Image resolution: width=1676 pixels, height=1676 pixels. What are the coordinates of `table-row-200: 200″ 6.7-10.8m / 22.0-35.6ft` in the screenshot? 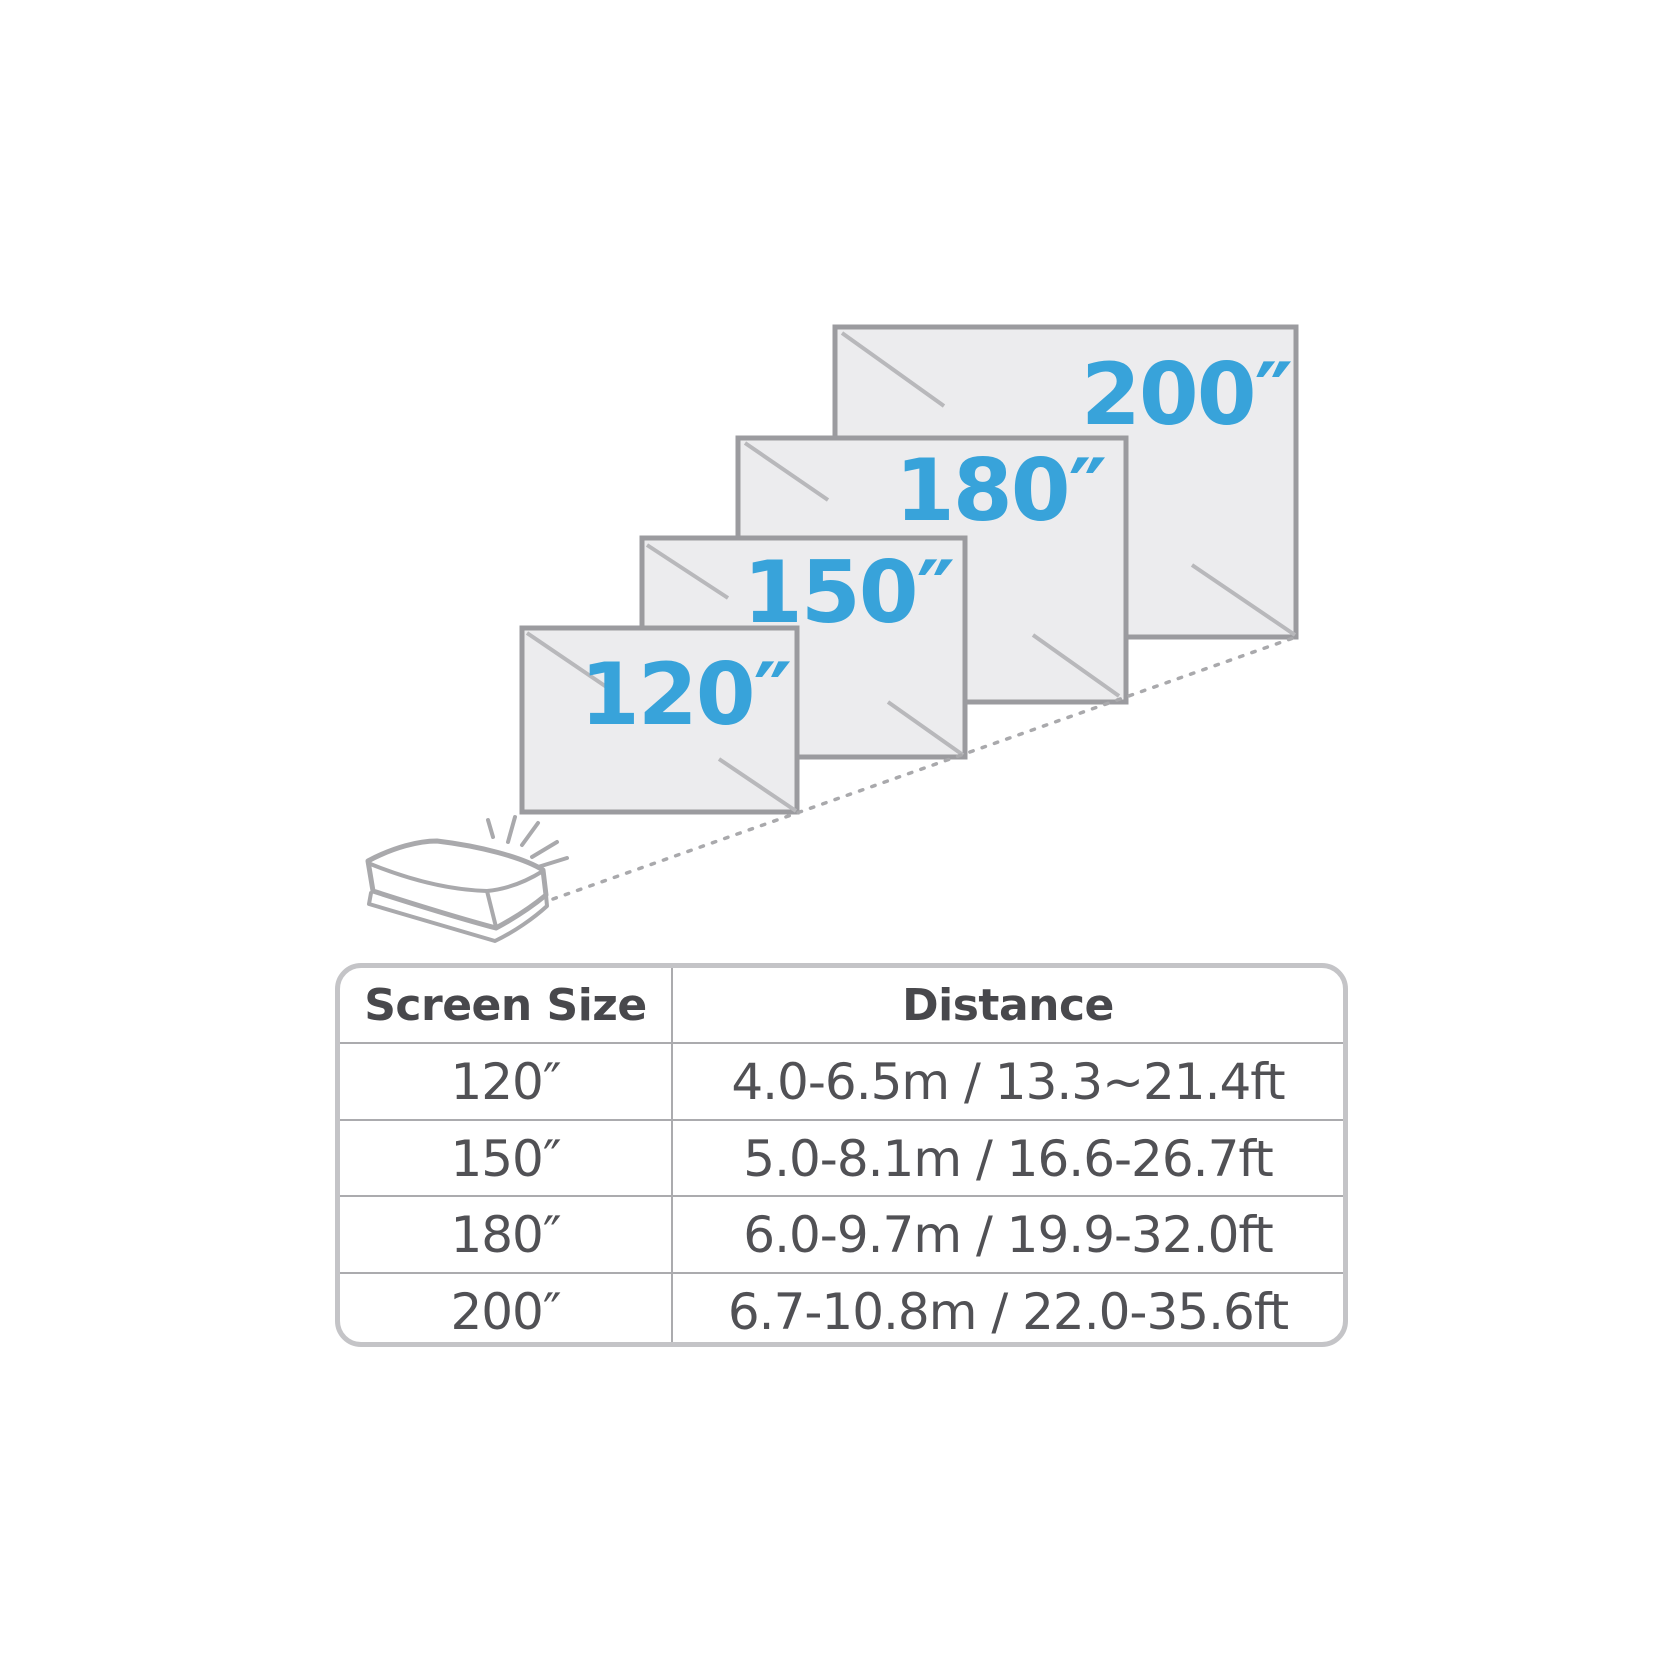 It's located at (841, 1306).